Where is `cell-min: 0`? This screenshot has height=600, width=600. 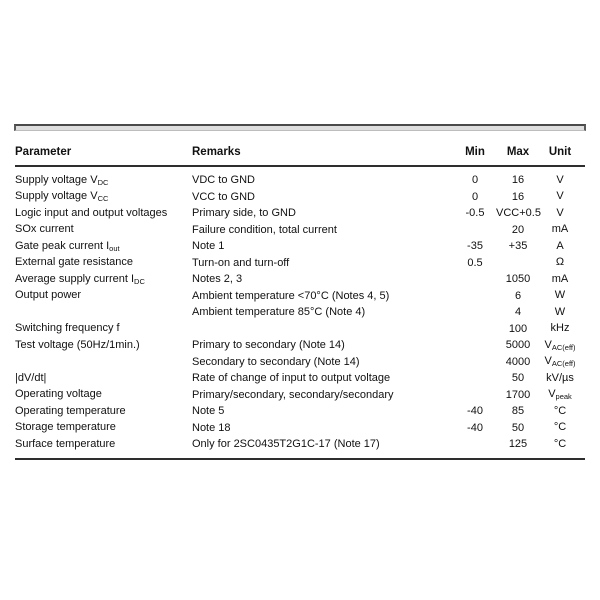 cell-min: 0 is located at coordinates (475, 180).